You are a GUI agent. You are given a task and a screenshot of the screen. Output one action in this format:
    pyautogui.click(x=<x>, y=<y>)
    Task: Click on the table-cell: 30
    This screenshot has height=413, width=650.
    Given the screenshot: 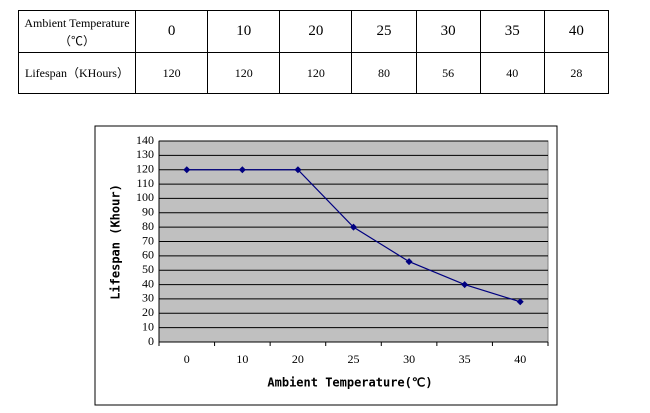 What is the action you would take?
    pyautogui.click(x=448, y=31)
    